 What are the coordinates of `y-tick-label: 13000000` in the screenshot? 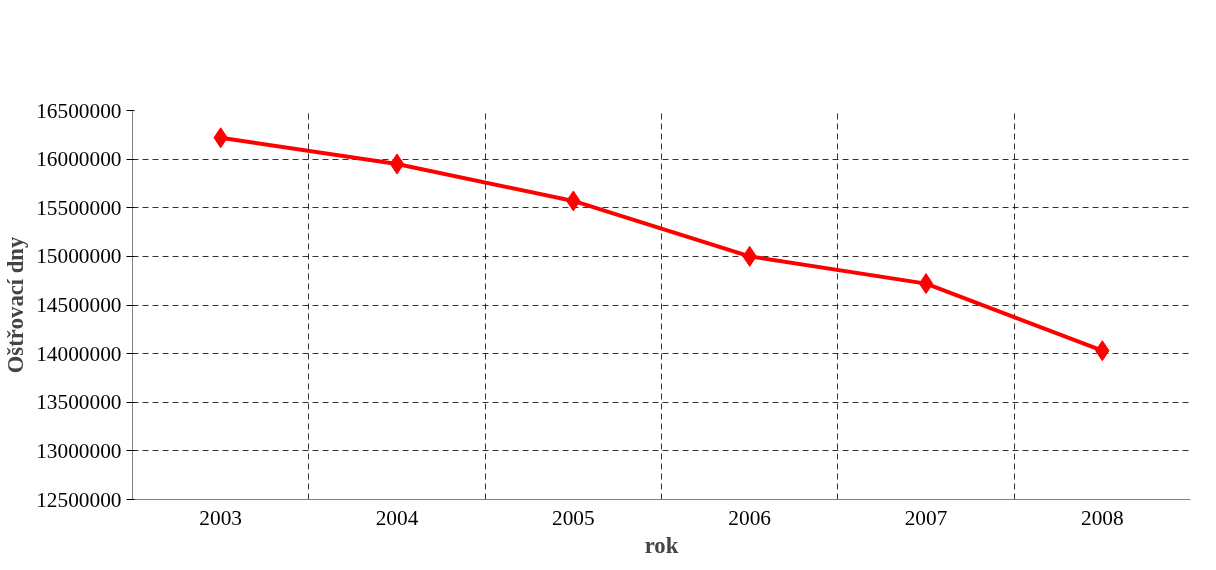 It's located at (79, 450).